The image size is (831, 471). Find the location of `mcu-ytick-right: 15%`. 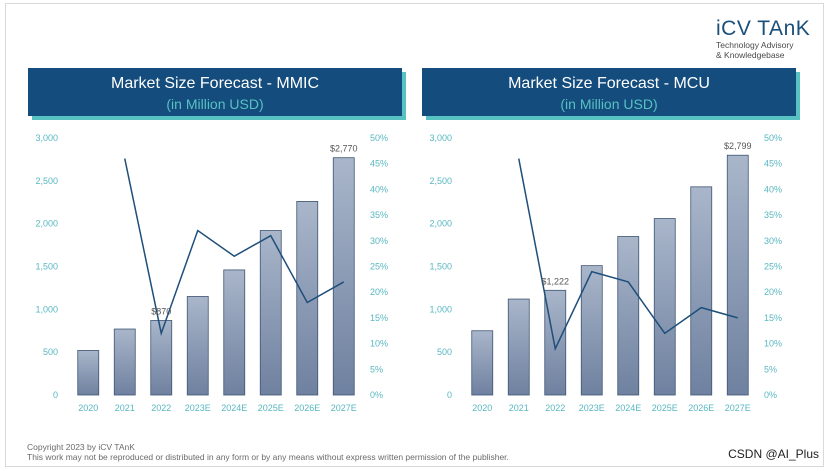

mcu-ytick-right: 15% is located at coordinates (773, 318).